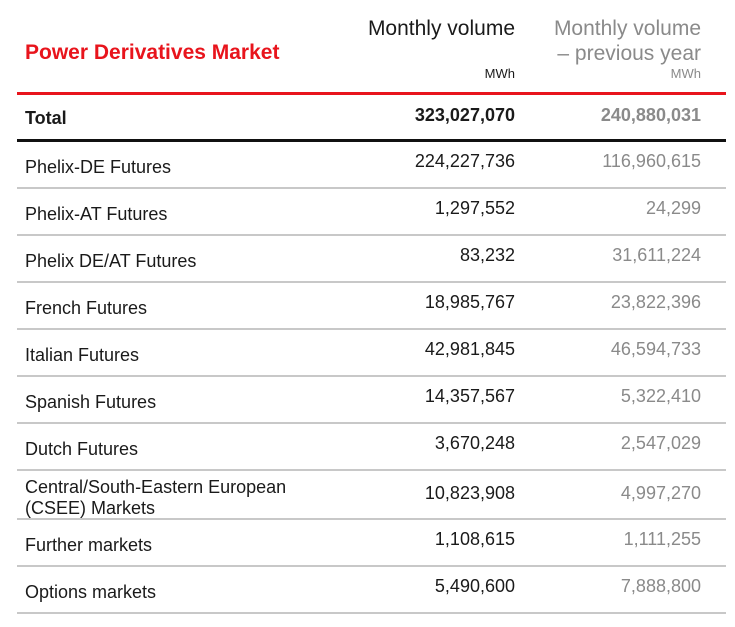 This screenshot has height=627, width=735. I want to click on row-current-volume: 83,232, so click(487, 255).